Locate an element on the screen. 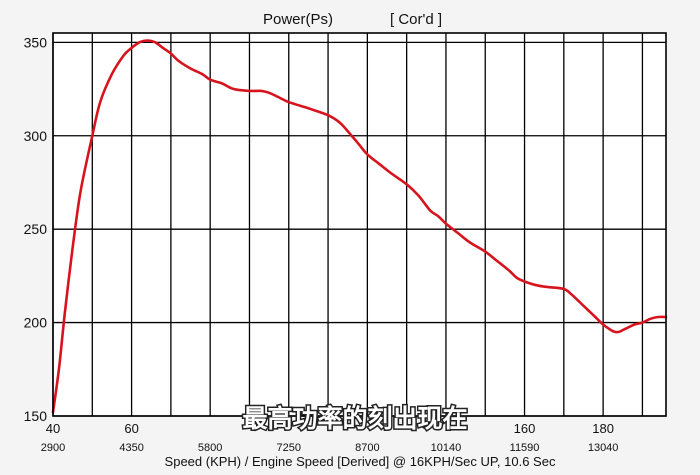 The image size is (700, 475). y-tick-label: 300 is located at coordinates (36, 136).